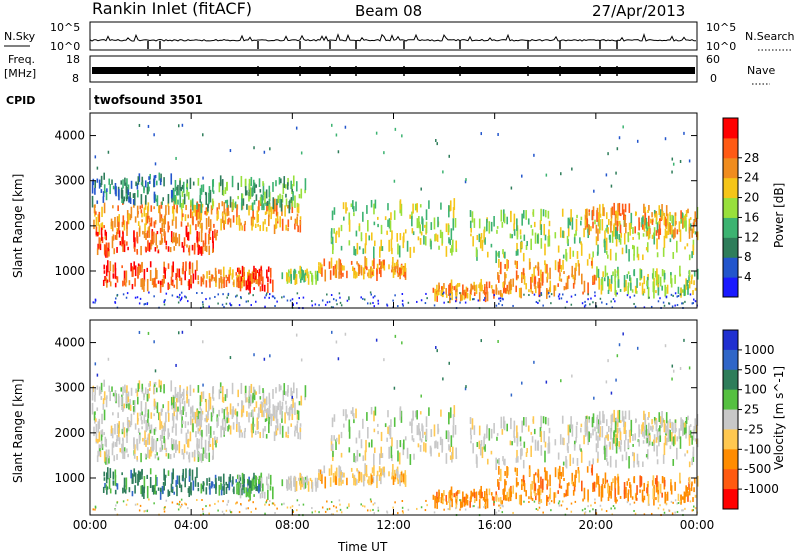 The image size is (800, 554). I want to click on power-colorbar-tick-label: 4, so click(748, 277).